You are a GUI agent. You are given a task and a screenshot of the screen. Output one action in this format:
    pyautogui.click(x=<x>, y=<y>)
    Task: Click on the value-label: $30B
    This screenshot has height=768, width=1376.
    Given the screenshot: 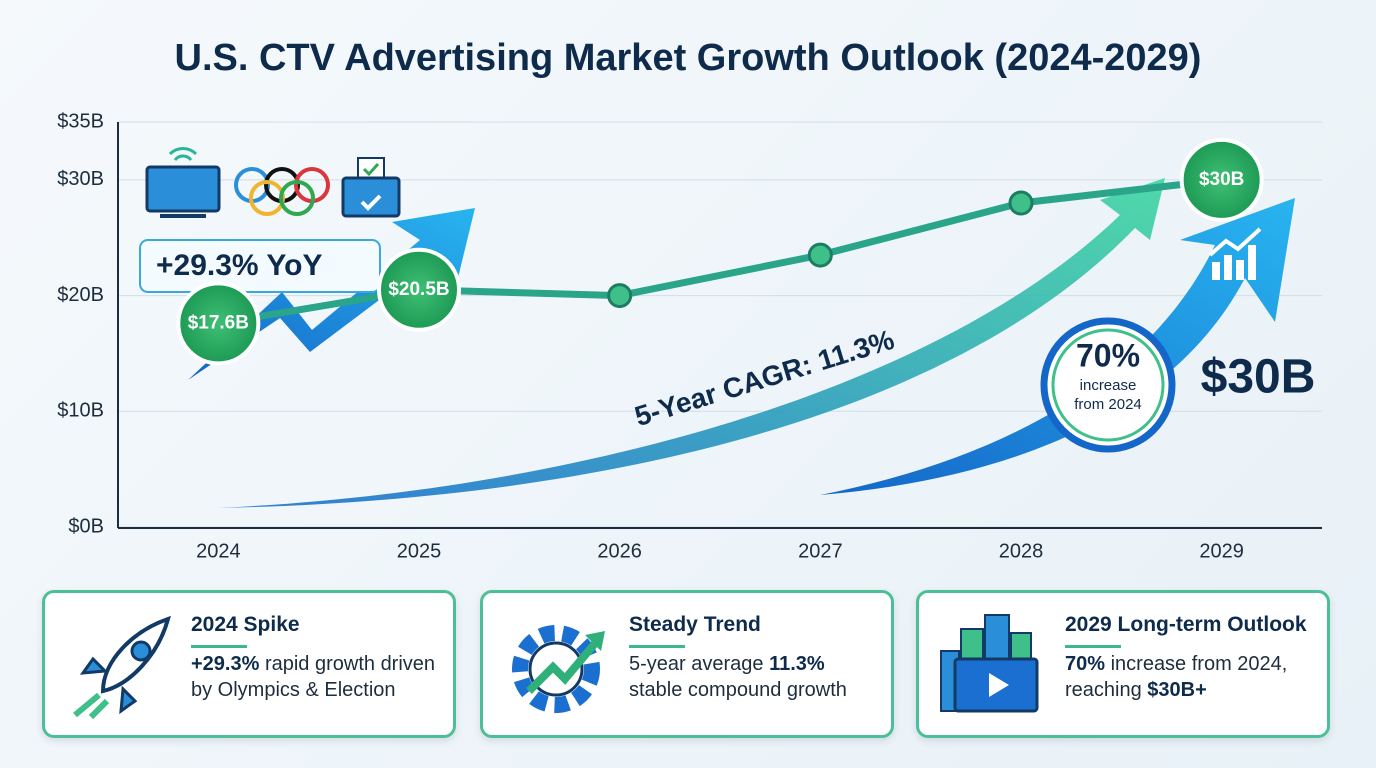 What is the action you would take?
    pyautogui.click(x=1221, y=179)
    